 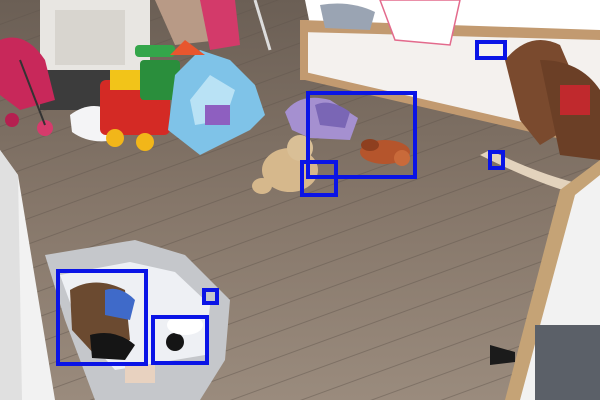 I want to click on plush-dog, so click(x=385, y=152).